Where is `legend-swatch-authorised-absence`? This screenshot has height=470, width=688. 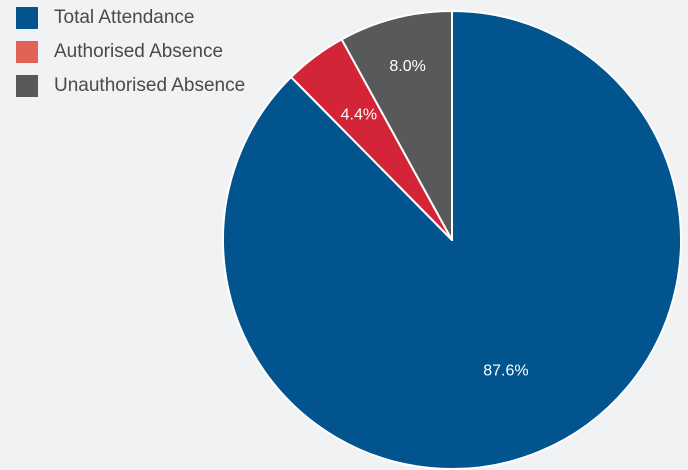
legend-swatch-authorised-absence is located at coordinates (27, 52).